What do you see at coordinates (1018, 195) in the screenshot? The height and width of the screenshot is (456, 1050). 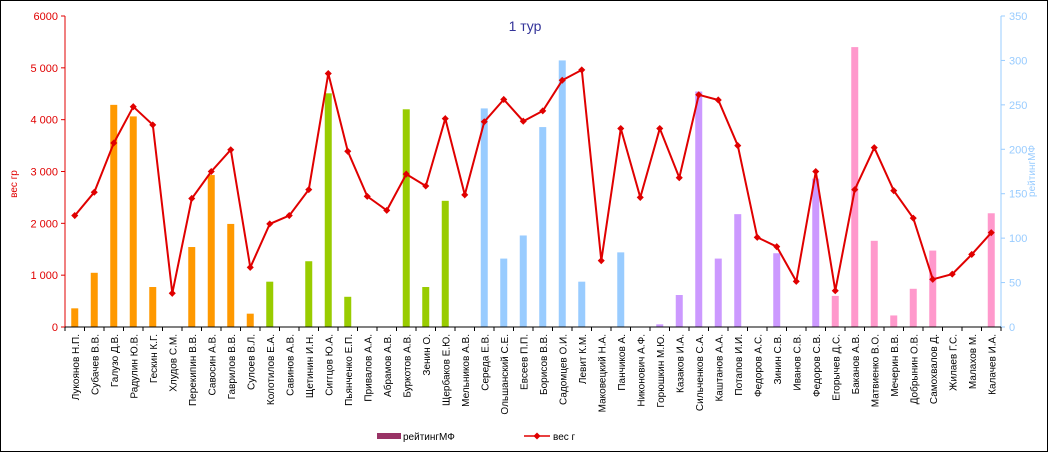 I see `y2-tick-label: 150` at bounding box center [1018, 195].